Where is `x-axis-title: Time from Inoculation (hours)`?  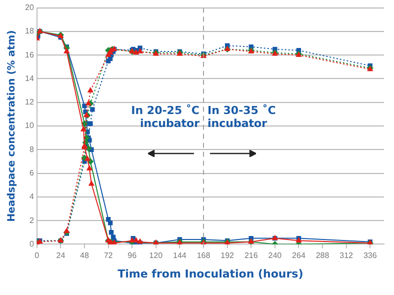
x-axis-title: Time from Inoculation (hours) is located at coordinates (211, 273).